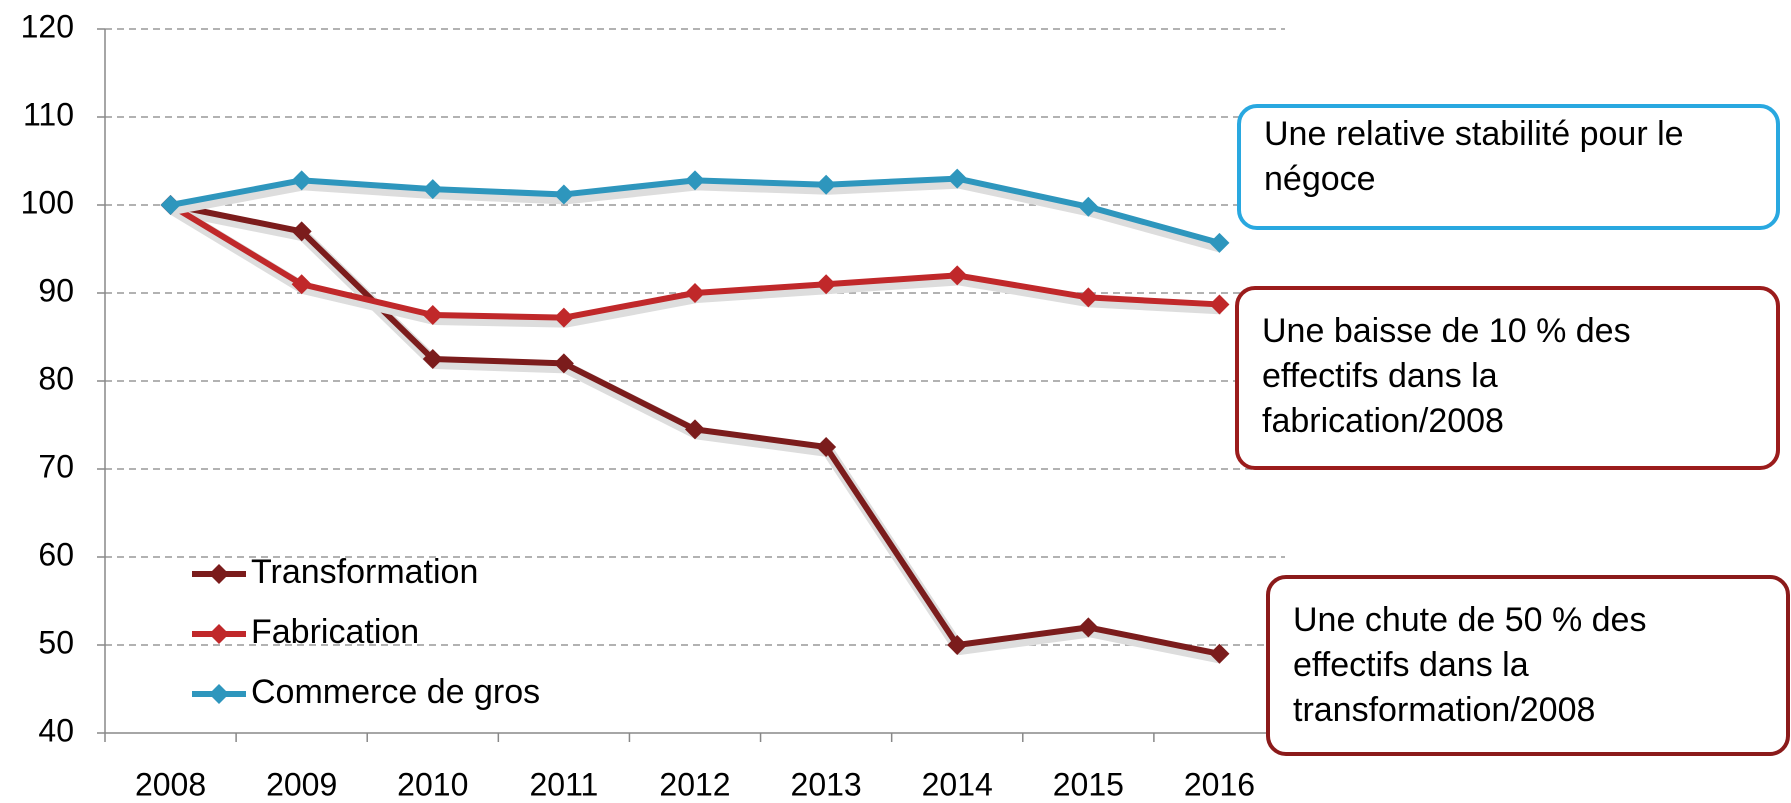 The height and width of the screenshot is (803, 1791). What do you see at coordinates (1446, 331) in the screenshot?
I see `annotation-text: Une baisse de 10 % des` at bounding box center [1446, 331].